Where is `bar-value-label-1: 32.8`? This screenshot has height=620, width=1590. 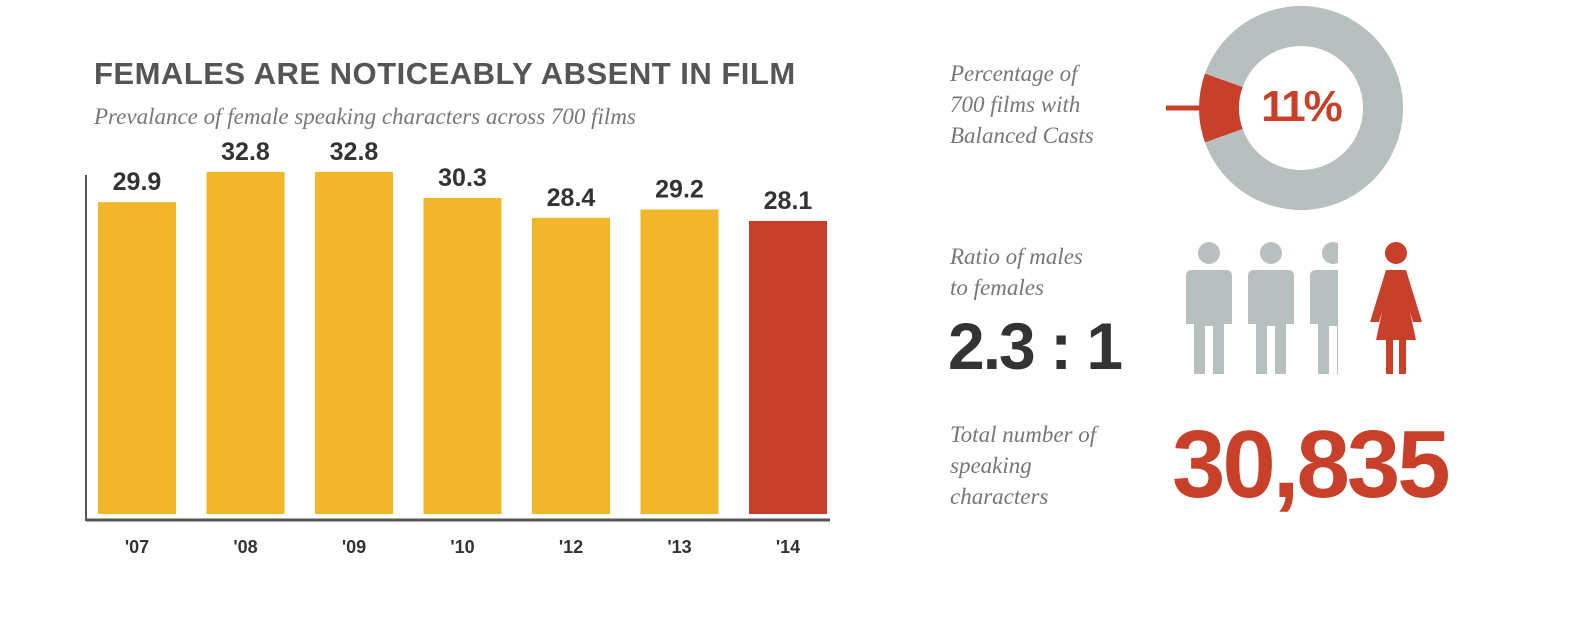 bar-value-label-1: 32.8 is located at coordinates (245, 152).